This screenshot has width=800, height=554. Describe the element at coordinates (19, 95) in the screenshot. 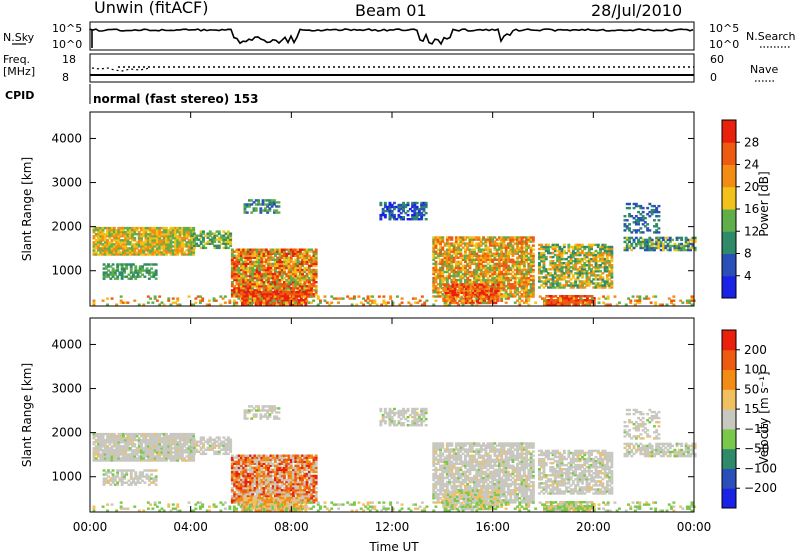

I see `cpid-label: CPID` at that location.